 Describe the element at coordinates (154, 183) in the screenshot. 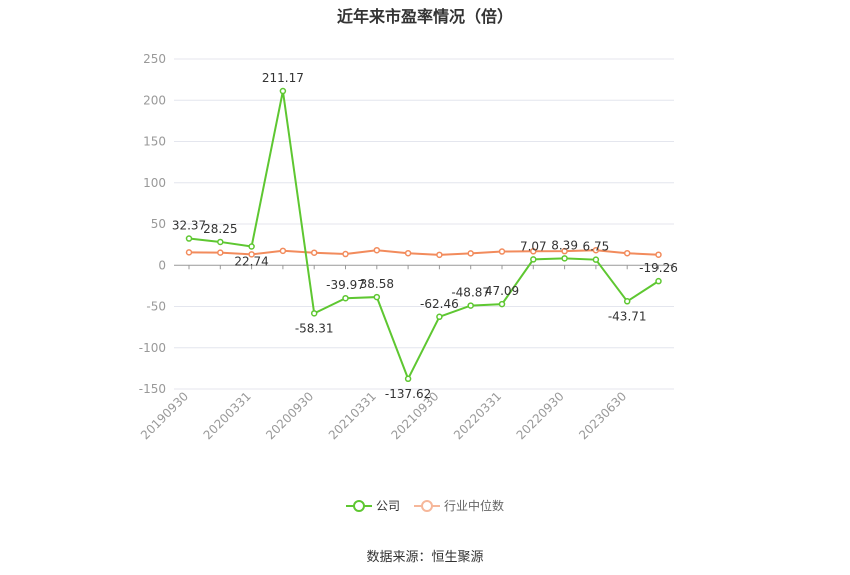

I see `y-tick-label: 100` at that location.